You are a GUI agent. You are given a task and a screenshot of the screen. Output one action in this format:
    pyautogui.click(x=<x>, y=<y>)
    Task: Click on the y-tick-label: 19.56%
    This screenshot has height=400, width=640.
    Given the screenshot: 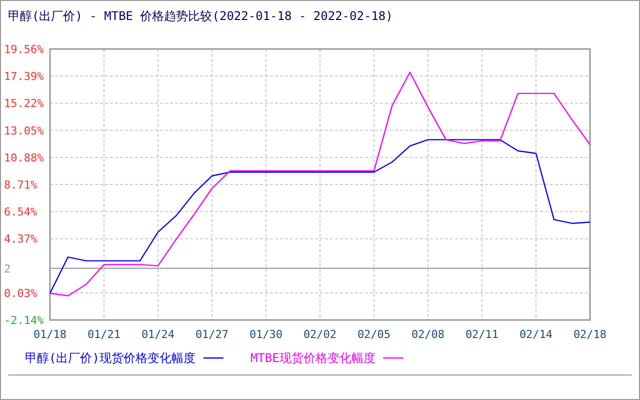 What is the action you would take?
    pyautogui.click(x=24, y=49)
    